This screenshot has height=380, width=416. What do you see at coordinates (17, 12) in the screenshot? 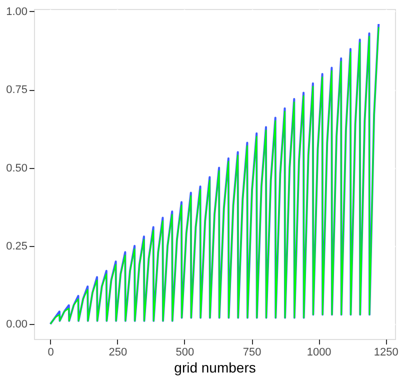
I see `y-tick-label: 1.00` at bounding box center [17, 12].